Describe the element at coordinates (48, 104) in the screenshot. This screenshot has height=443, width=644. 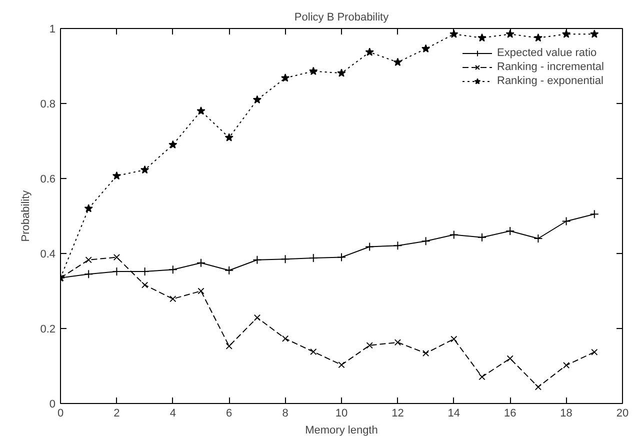
I see `y-tick-label: 0.8` at that location.